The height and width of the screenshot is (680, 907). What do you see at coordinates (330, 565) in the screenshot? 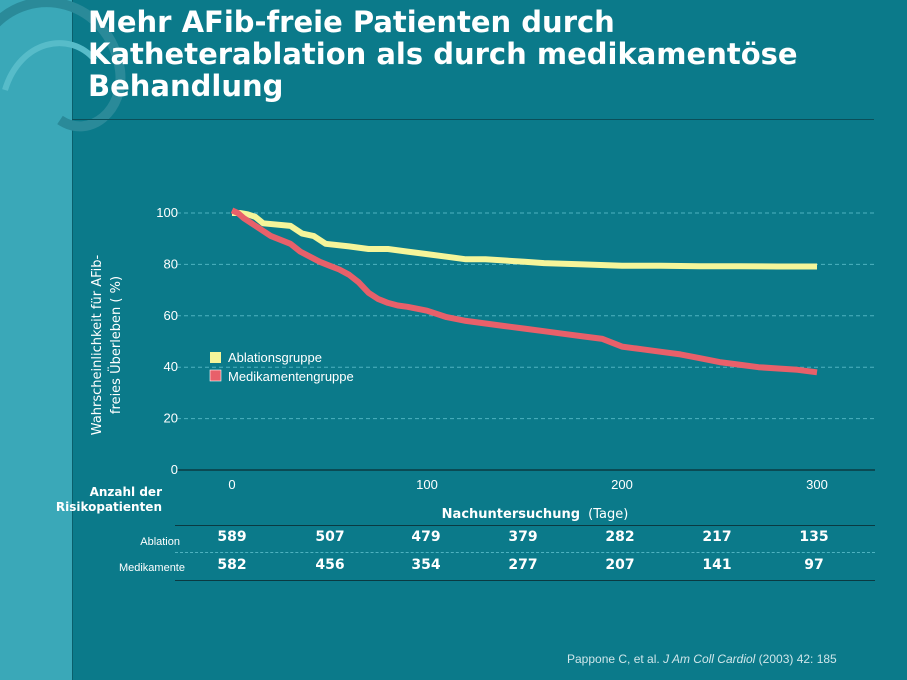
I see `risk-cell-medication: 456` at bounding box center [330, 565].